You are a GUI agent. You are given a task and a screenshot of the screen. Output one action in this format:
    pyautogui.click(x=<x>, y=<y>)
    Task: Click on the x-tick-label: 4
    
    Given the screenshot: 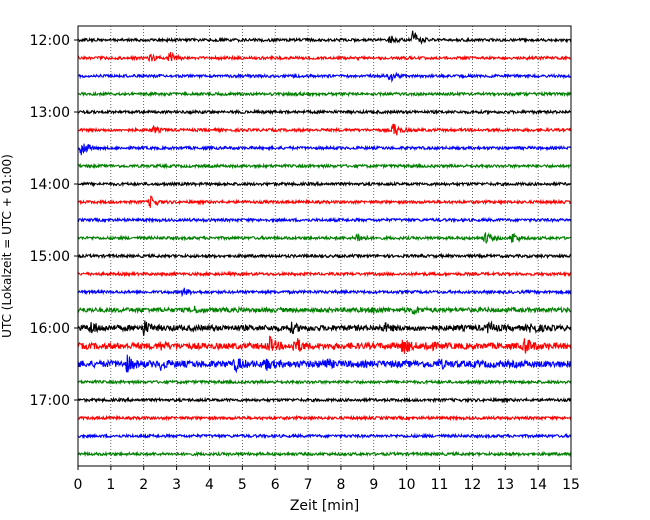 What is the action you would take?
    pyautogui.click(x=209, y=485)
    